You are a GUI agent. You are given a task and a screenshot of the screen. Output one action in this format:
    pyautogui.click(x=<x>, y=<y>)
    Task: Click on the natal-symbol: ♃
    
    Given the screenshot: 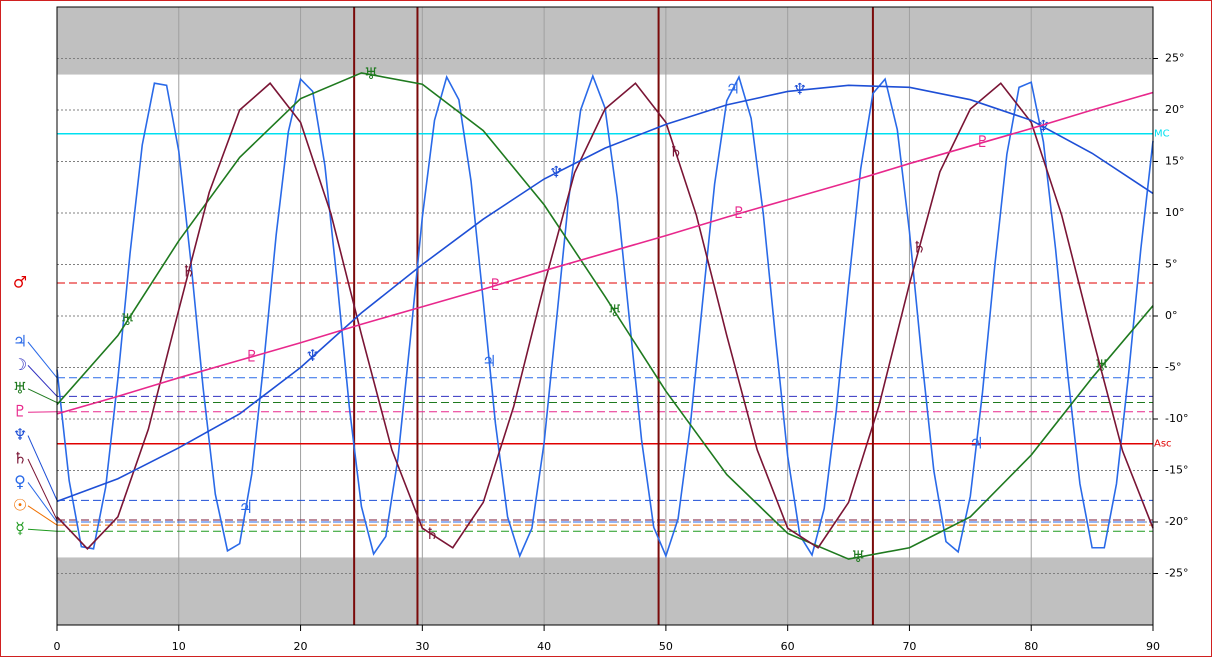 What is the action you would take?
    pyautogui.click(x=20, y=341)
    